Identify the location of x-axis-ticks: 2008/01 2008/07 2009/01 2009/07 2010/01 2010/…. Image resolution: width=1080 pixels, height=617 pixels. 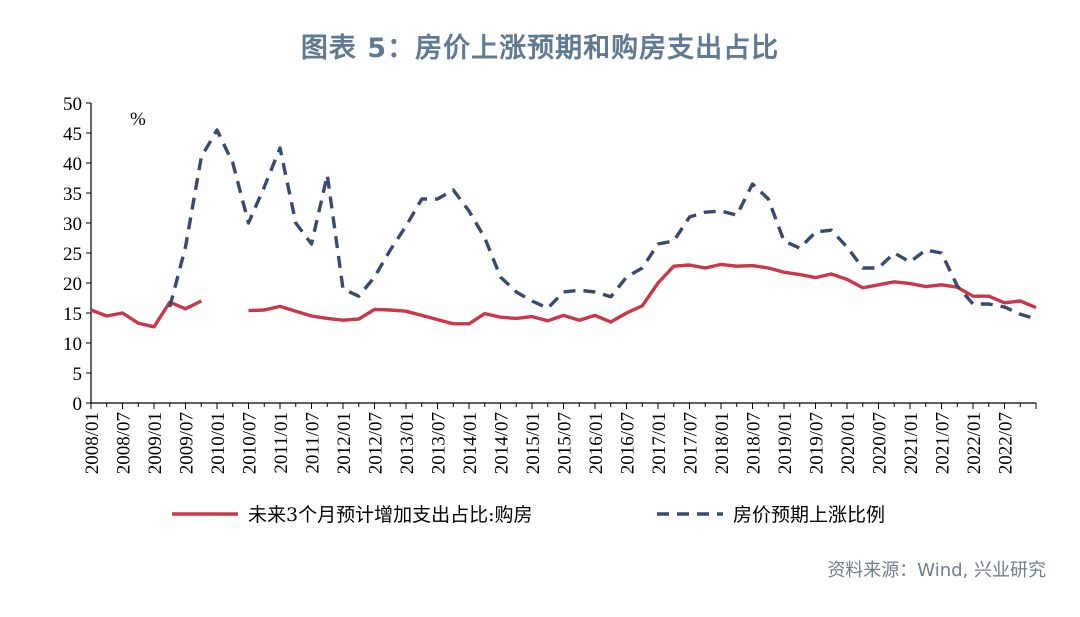
(559, 438).